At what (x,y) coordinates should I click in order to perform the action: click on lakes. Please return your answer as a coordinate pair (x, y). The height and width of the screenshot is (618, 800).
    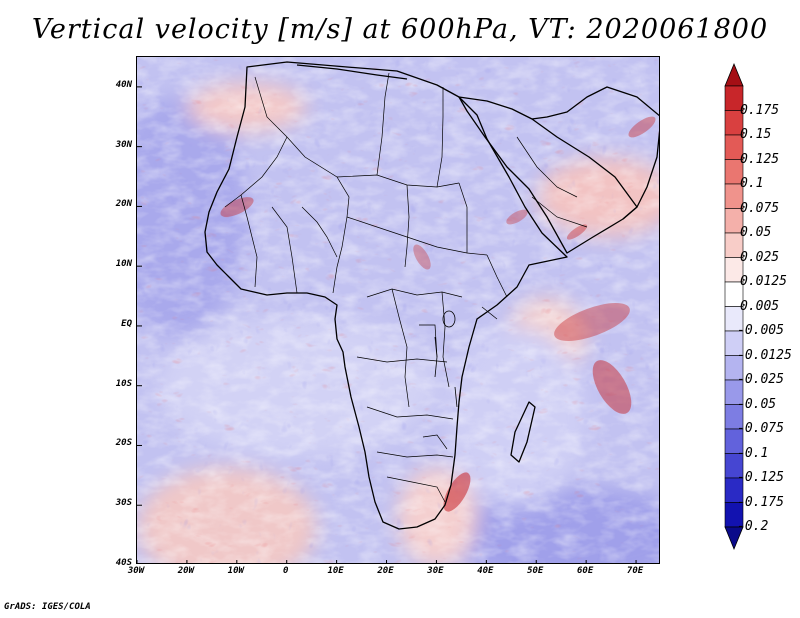
    Looking at the image, I should click on (446, 359).